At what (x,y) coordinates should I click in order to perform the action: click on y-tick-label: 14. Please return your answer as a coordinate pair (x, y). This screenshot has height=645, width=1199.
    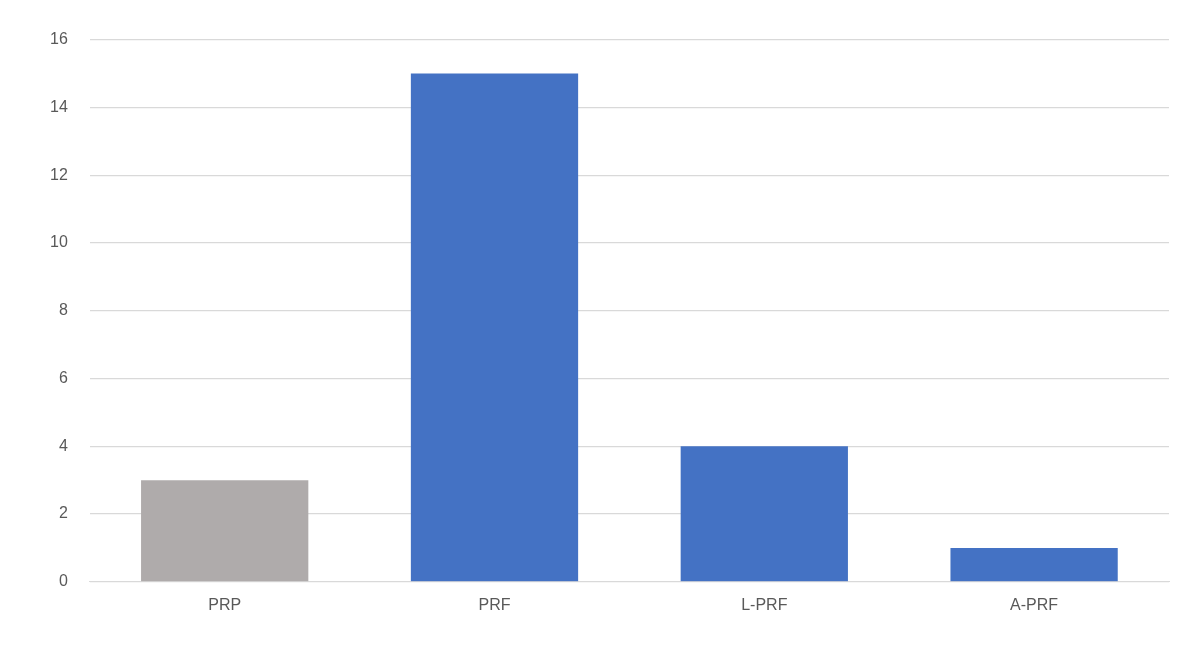
    Looking at the image, I should click on (59, 106).